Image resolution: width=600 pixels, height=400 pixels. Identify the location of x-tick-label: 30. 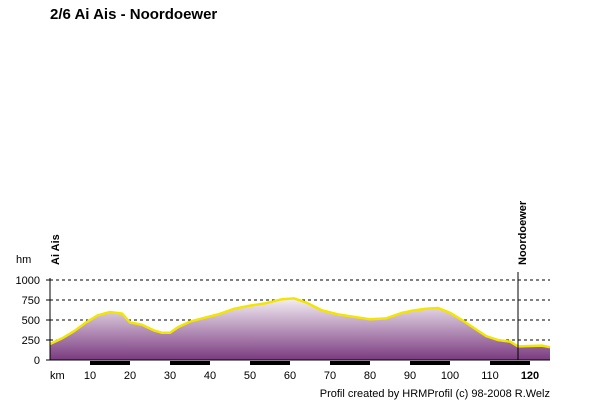
(170, 376).